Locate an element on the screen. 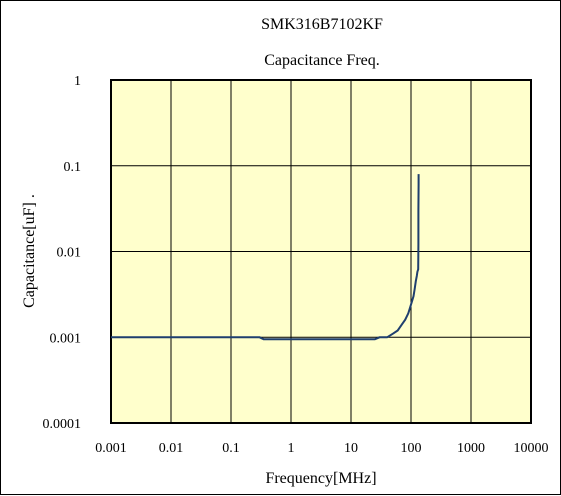  x-tick-label: 1000 is located at coordinates (471, 448).